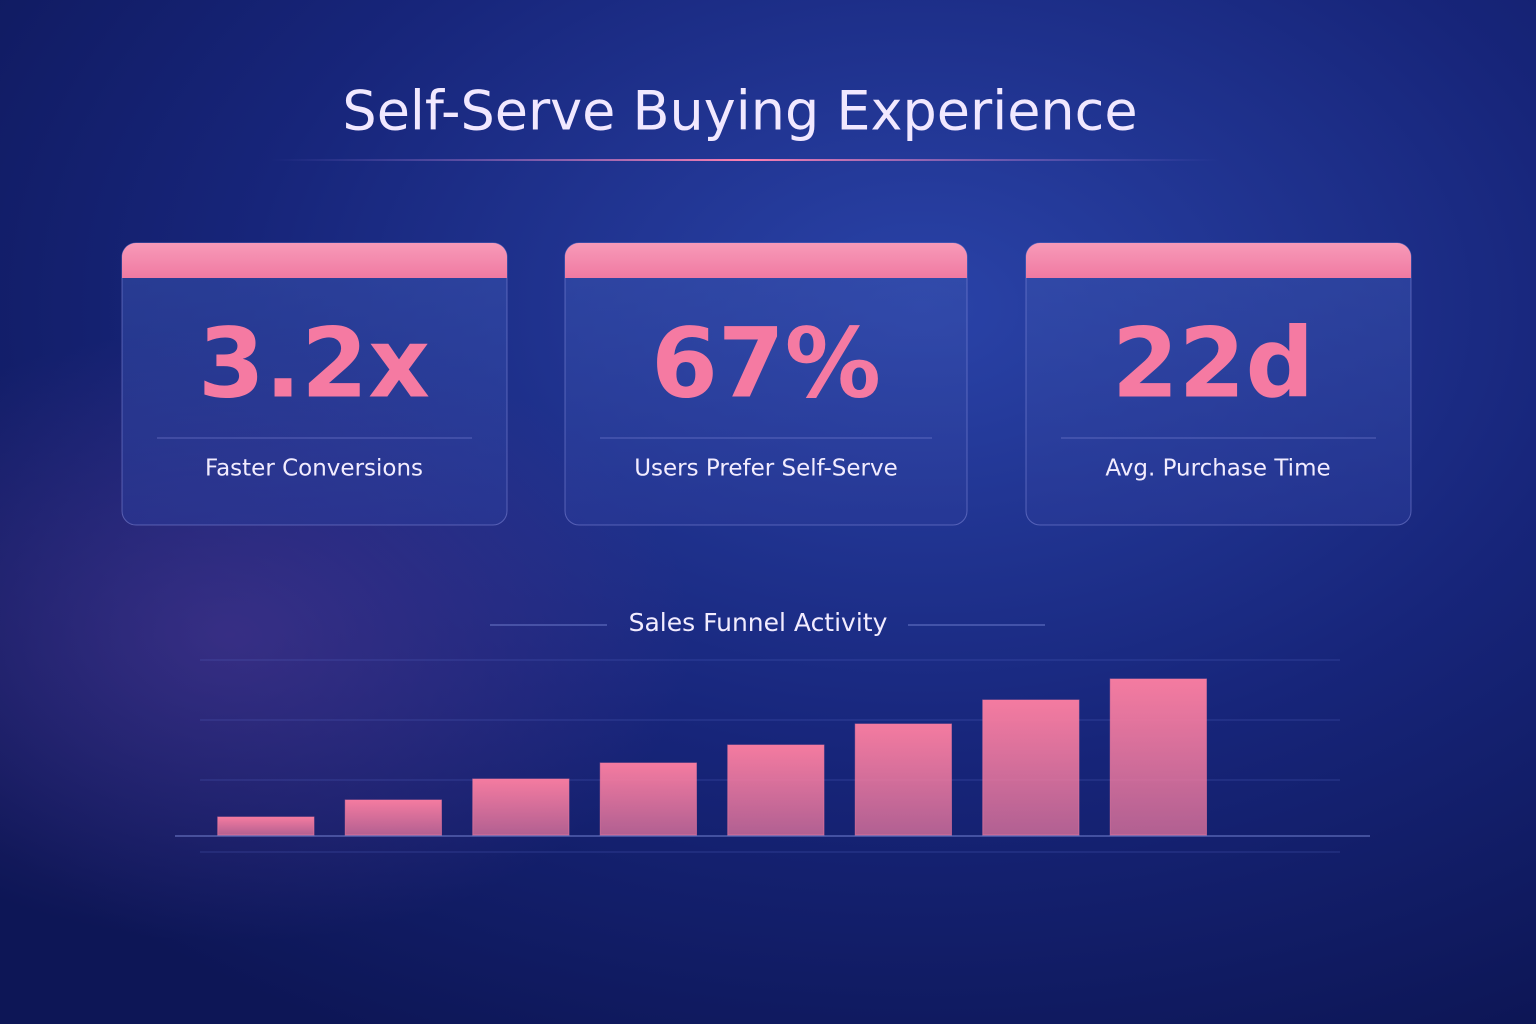 This screenshot has width=1536, height=1024. I want to click on bar-chart, so click(712, 757).